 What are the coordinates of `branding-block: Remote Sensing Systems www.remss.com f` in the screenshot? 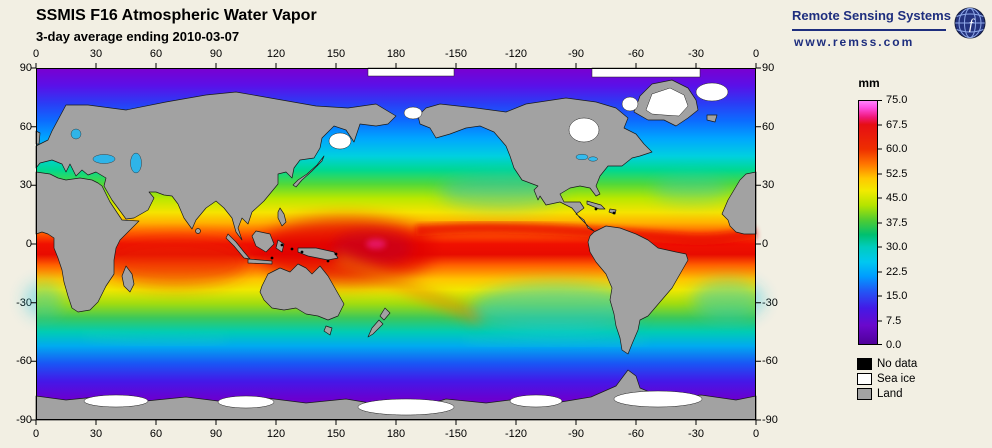 It's located at (890, 30).